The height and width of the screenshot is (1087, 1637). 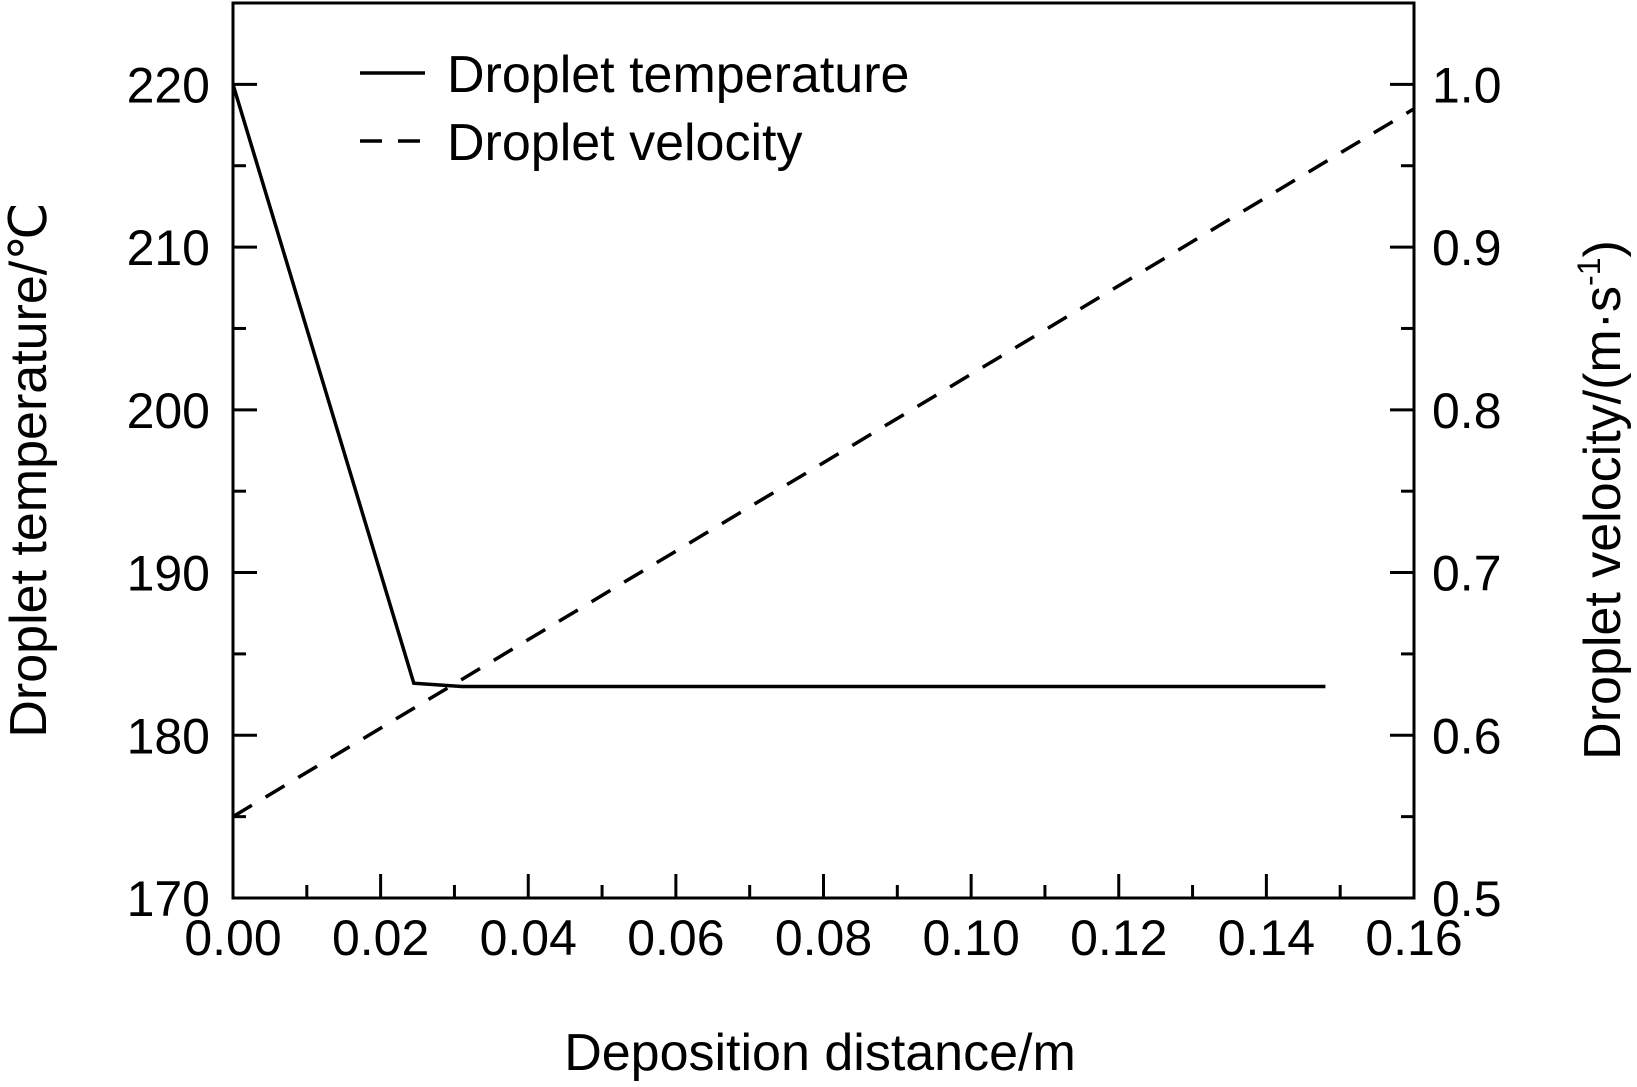 What do you see at coordinates (1467, 411) in the screenshot?
I see `y-right-tick-label: 0.8` at bounding box center [1467, 411].